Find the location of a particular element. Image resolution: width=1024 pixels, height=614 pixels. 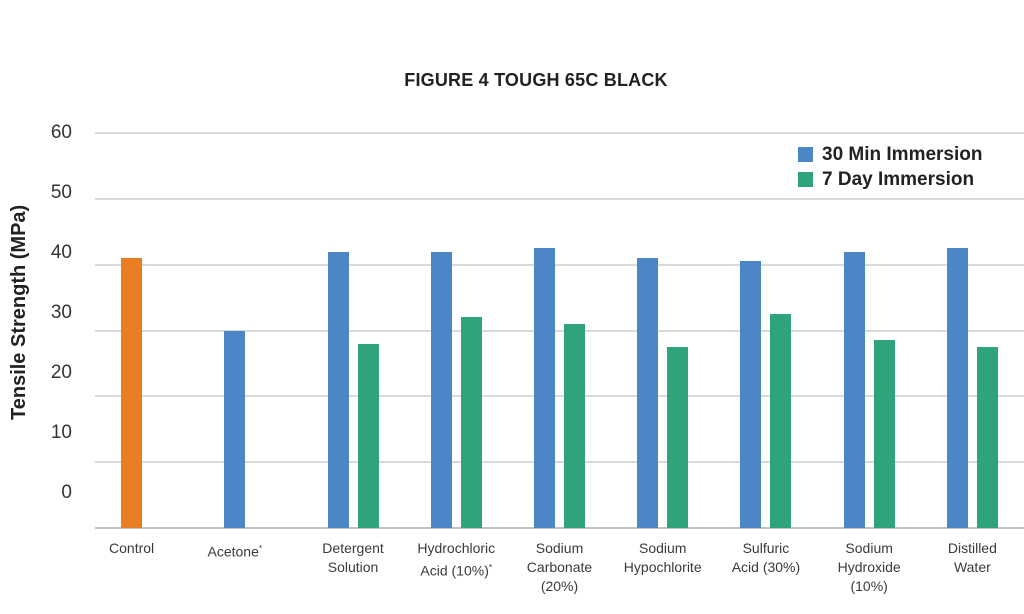

legend: 30 Min Immersion 7 Day Immersion is located at coordinates (890, 167).